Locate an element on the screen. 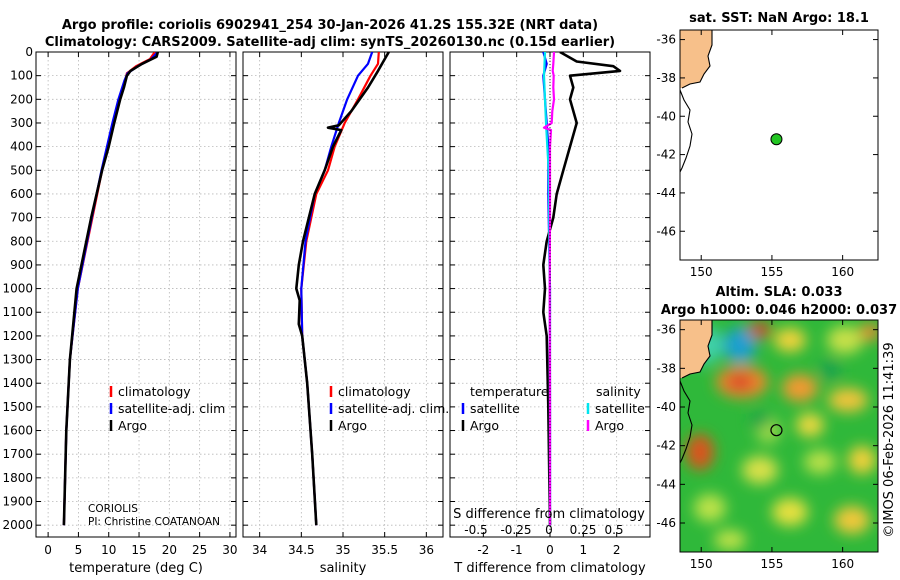  y-tick-label: 2000 is located at coordinates (17, 525).